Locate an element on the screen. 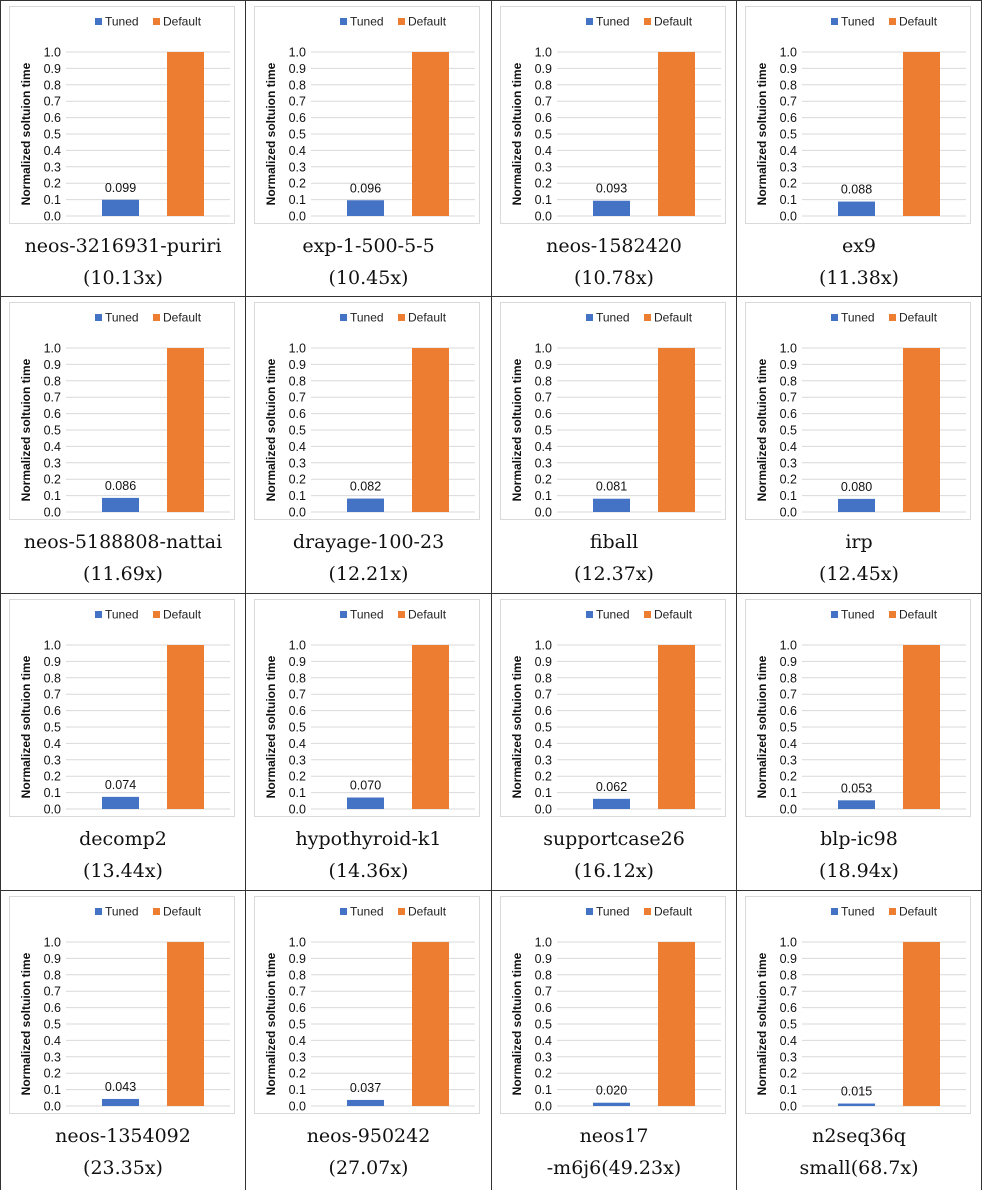 Image resolution: width=982 pixels, height=1190 pixels. bar-data-label: 0.096 is located at coordinates (365, 188).